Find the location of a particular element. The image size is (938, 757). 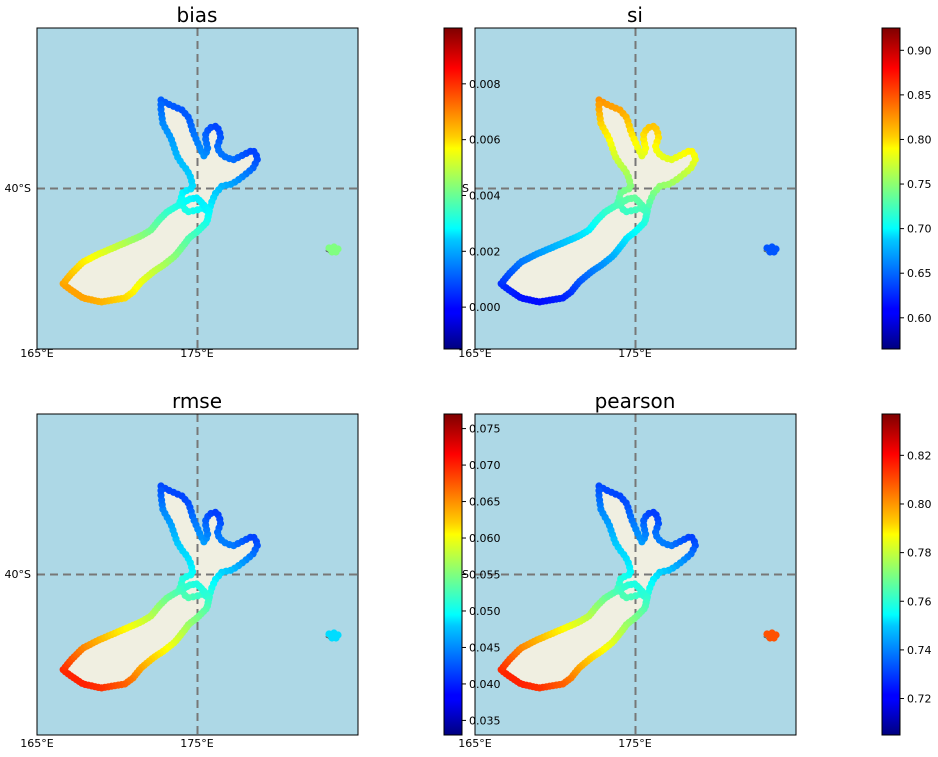

map-panel-bias is located at coordinates (197, 188).